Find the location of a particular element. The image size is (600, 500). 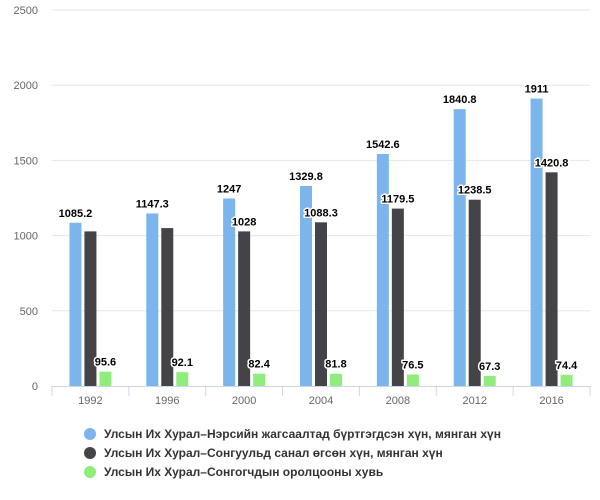

x-tick-label-1992: 1992 is located at coordinates (90, 401).